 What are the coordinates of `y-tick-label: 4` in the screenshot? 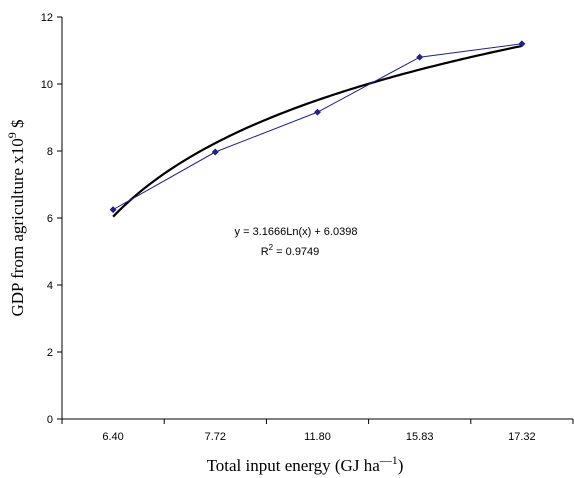 It's located at (50, 286).